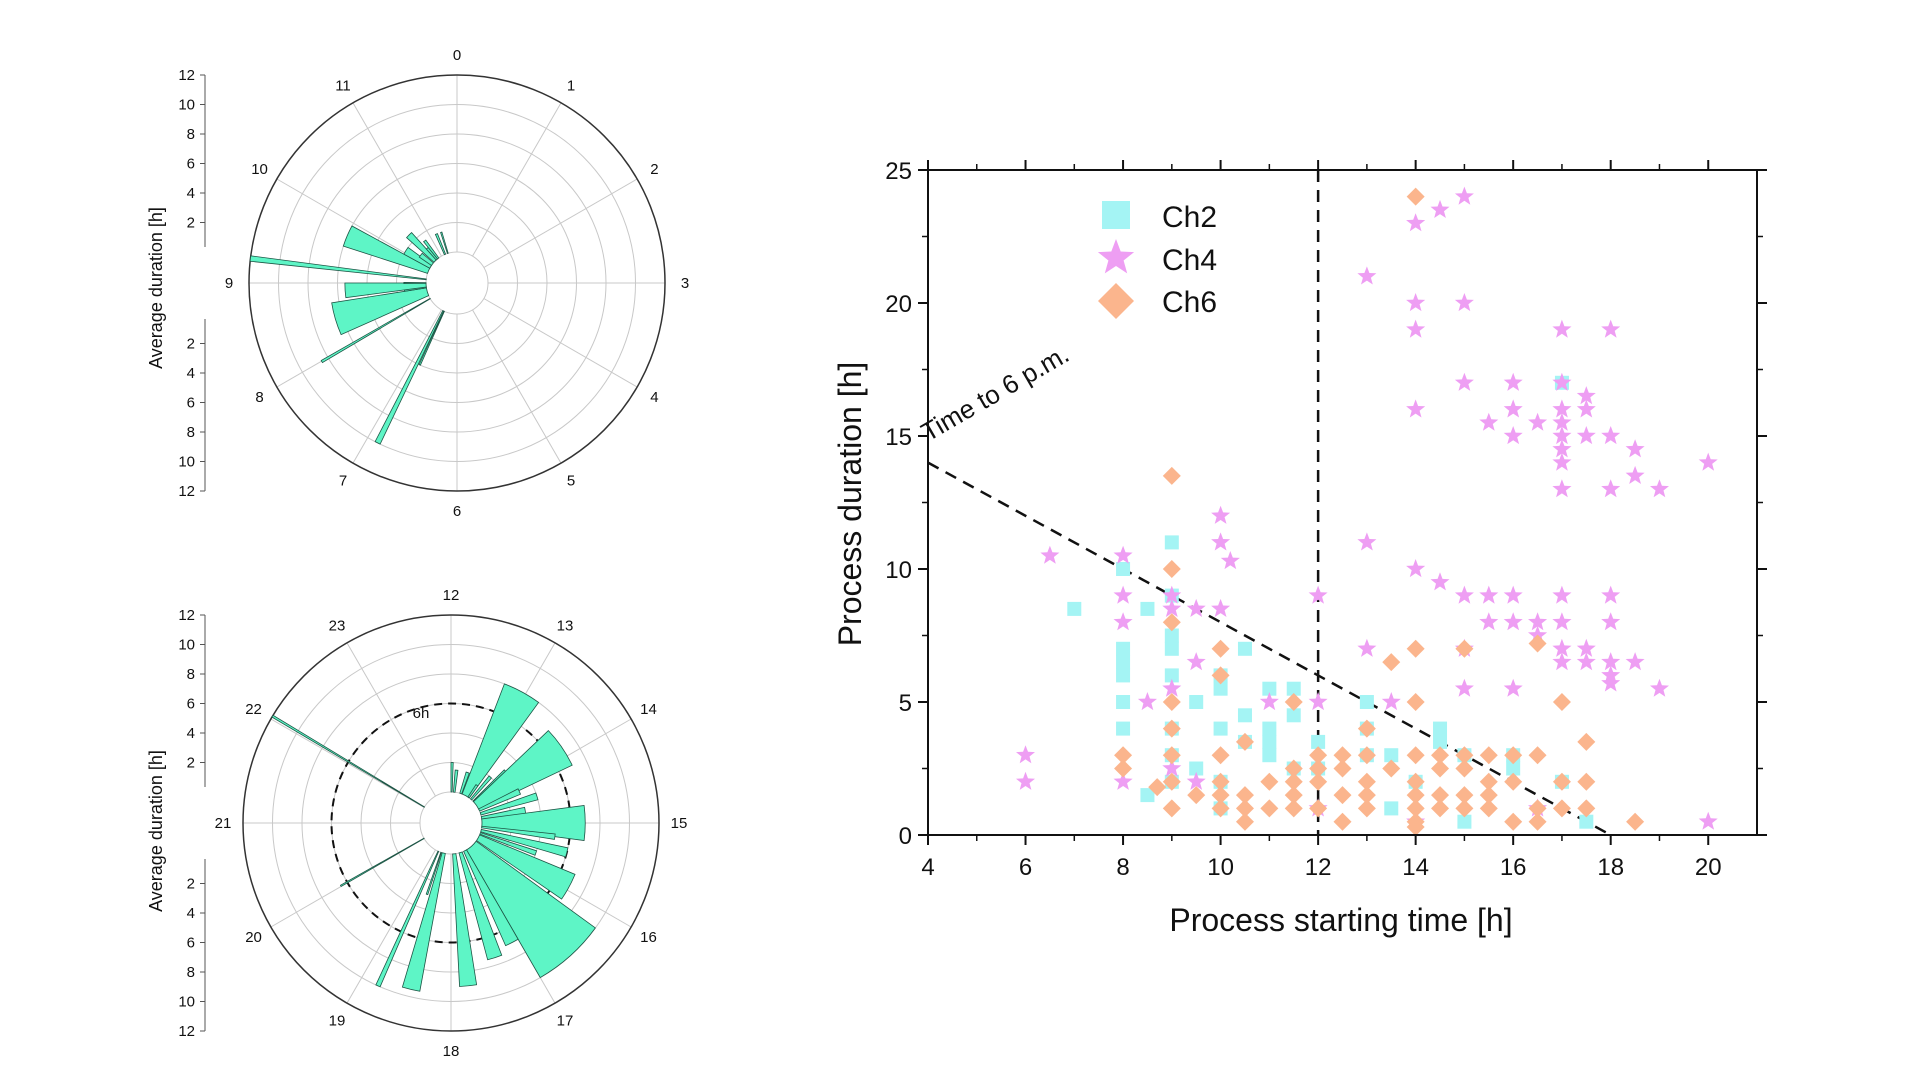  Describe the element at coordinates (685, 283) in the screenshot. I see `angle-label: 3` at that location.